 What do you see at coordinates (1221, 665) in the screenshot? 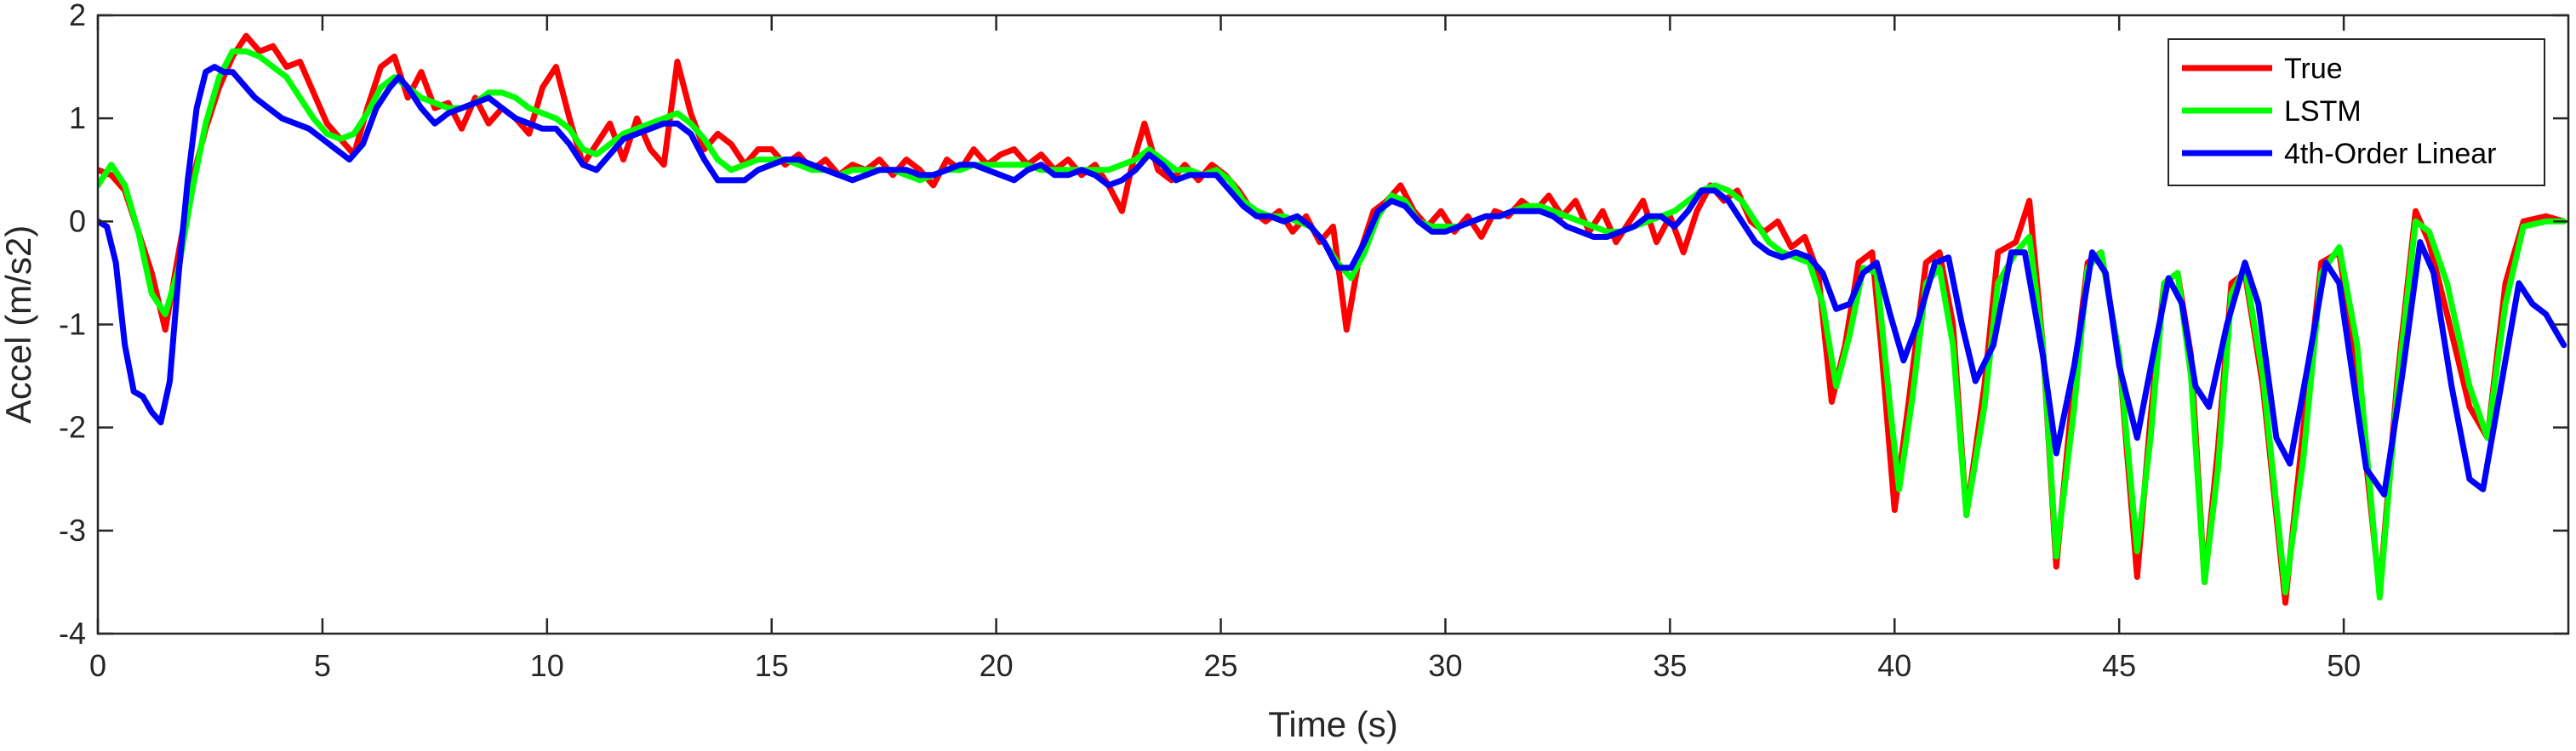
I see `x-tick-label: 25` at bounding box center [1221, 665].